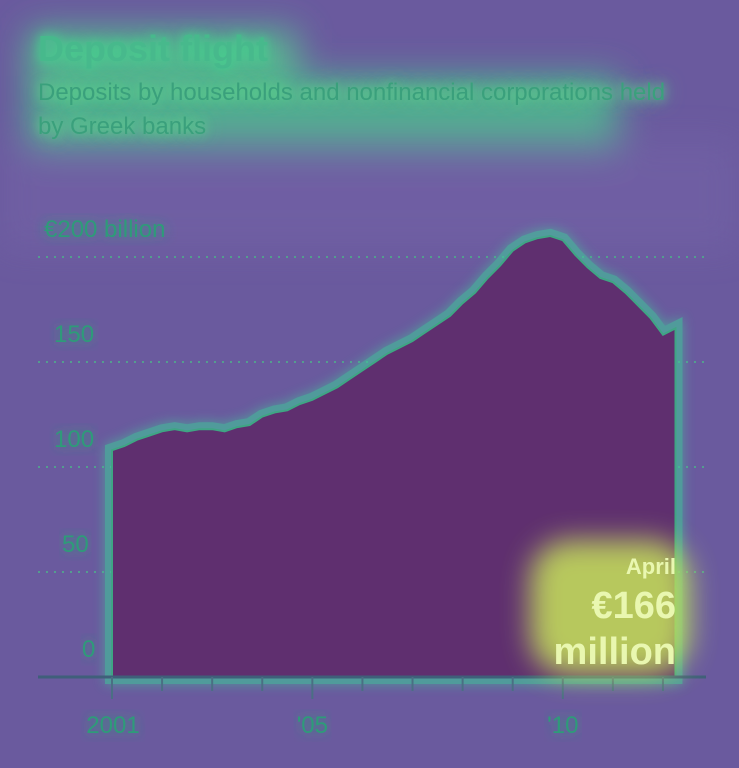  What do you see at coordinates (153, 48) in the screenshot?
I see `chart-title: Deposit flight` at bounding box center [153, 48].